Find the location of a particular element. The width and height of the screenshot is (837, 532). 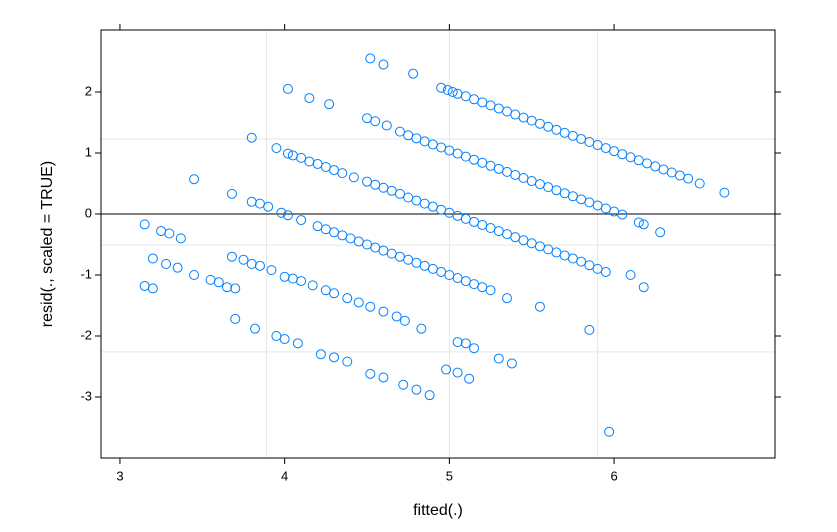

y-tick-label: 2 is located at coordinates (88, 90).